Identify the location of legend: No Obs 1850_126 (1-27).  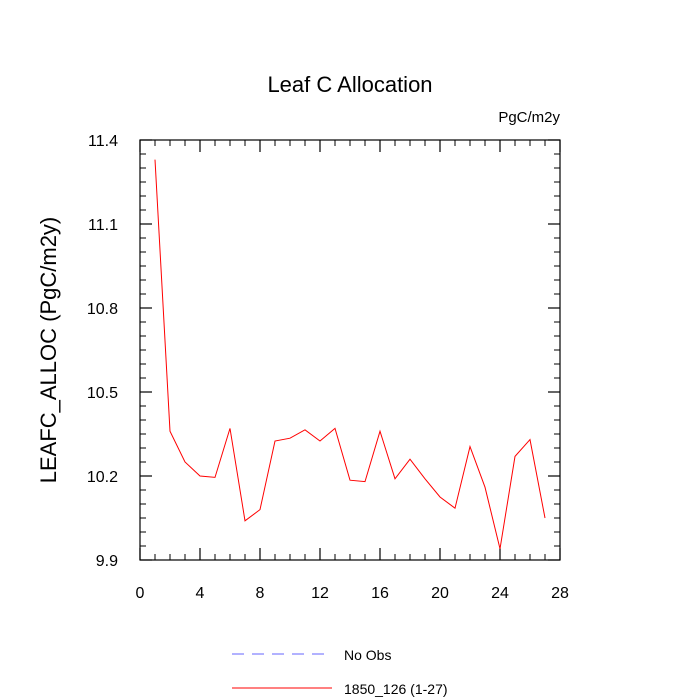
(340, 672).